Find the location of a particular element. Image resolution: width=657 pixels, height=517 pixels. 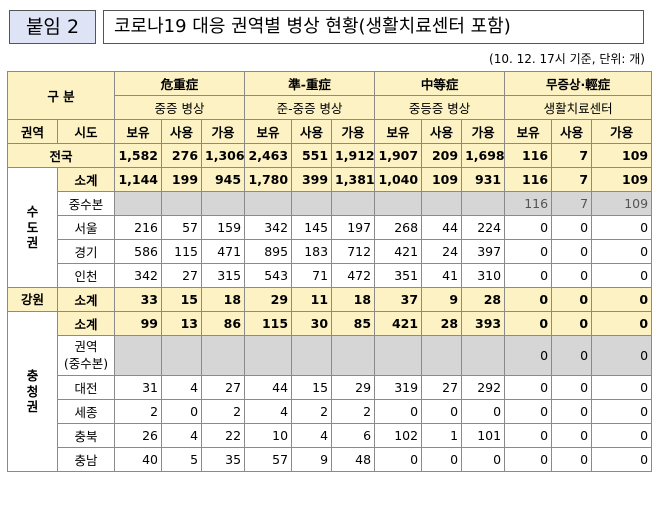

table-cell: 35 is located at coordinates (223, 459).